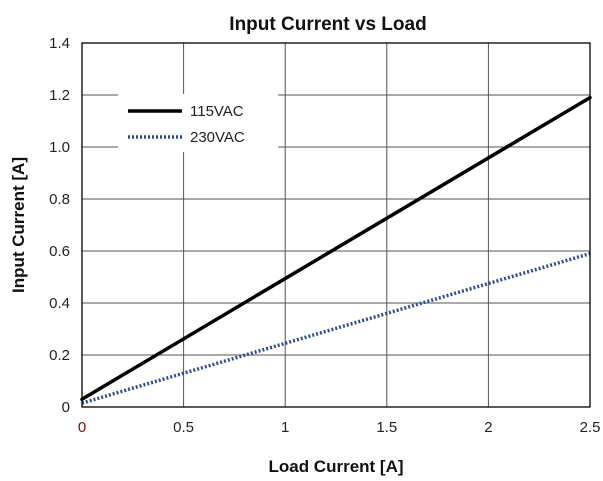 The height and width of the screenshot is (481, 603). What do you see at coordinates (335, 466) in the screenshot?
I see `x-axis-label: Load Current [A]` at bounding box center [335, 466].